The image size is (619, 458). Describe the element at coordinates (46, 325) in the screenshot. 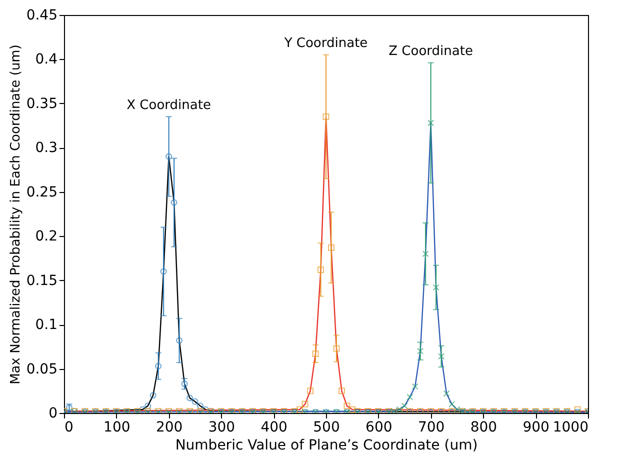

I see `y-tick-label: 0.1` at that location.